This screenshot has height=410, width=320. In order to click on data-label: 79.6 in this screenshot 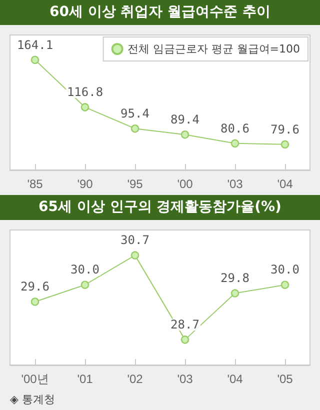, I will do `click(285, 129)`.